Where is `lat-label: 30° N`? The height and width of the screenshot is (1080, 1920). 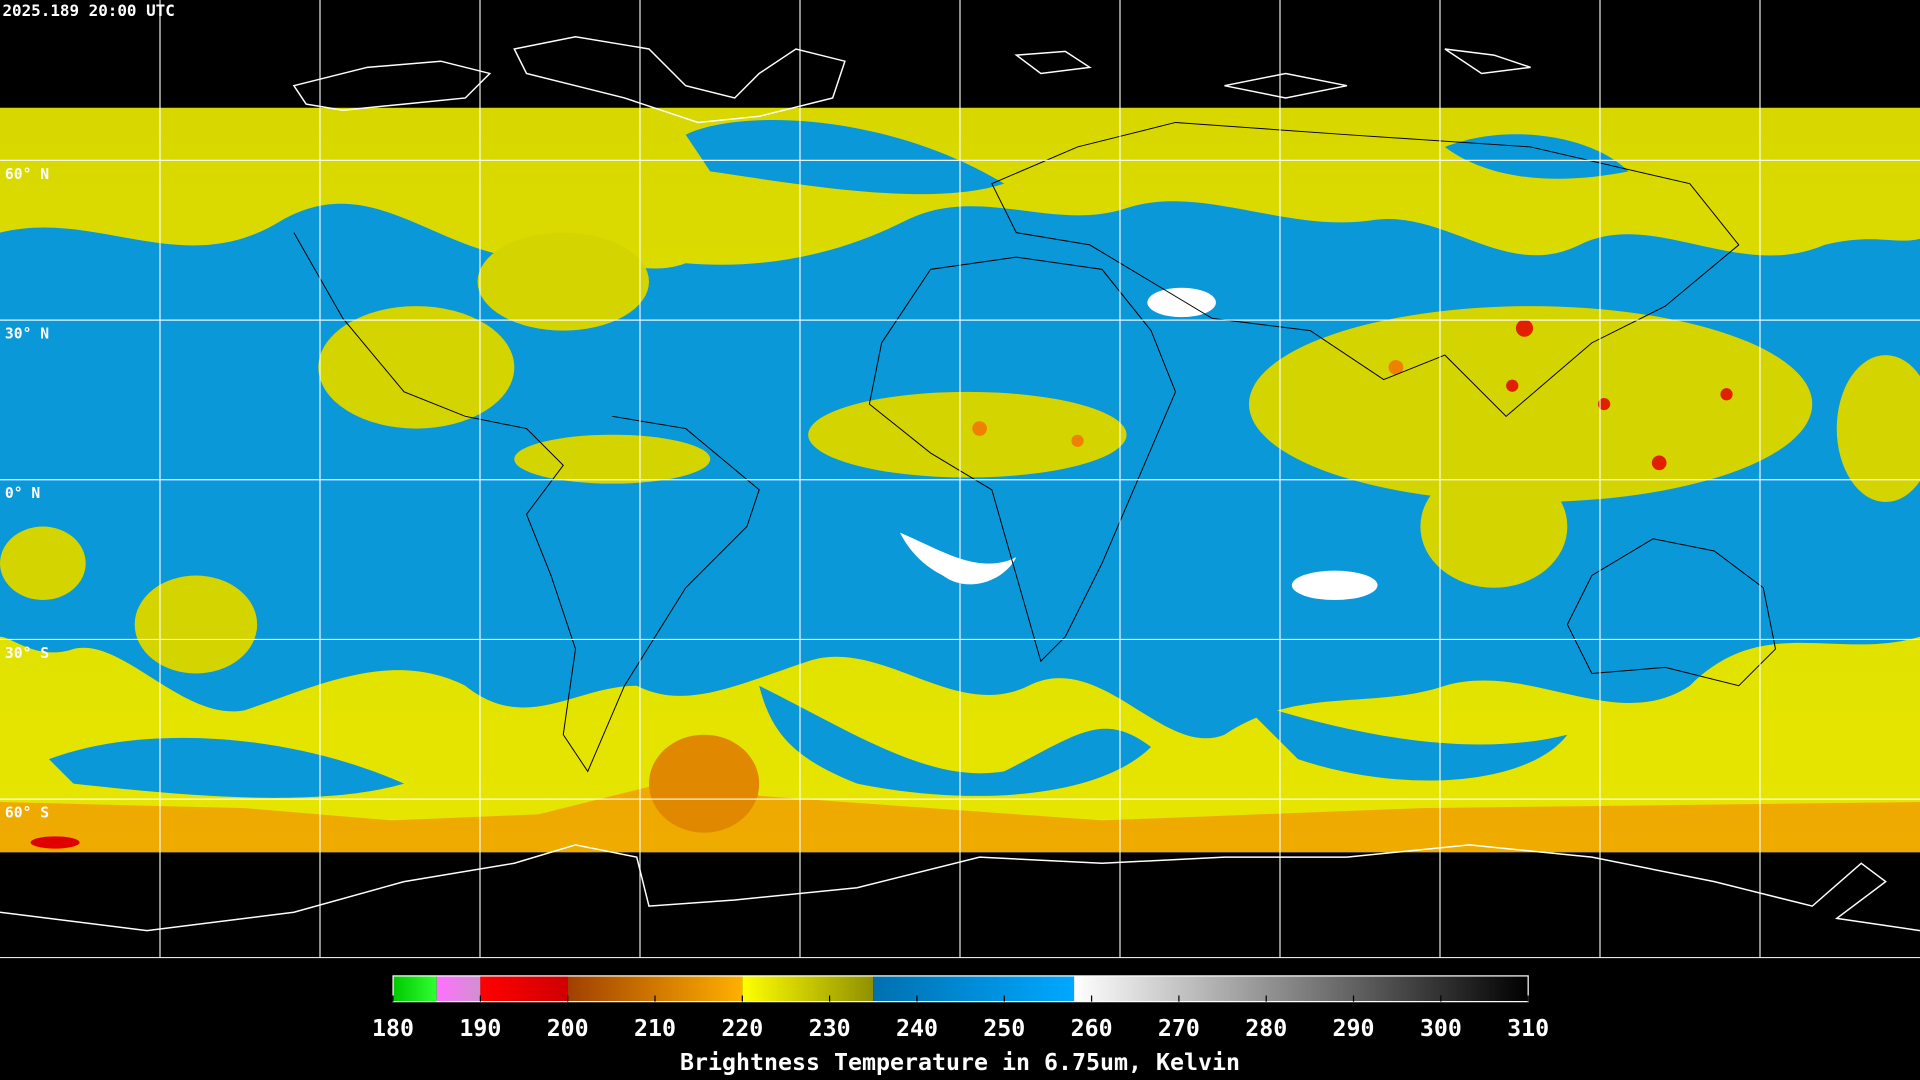
lat-label: 30° N is located at coordinates (27, 333).